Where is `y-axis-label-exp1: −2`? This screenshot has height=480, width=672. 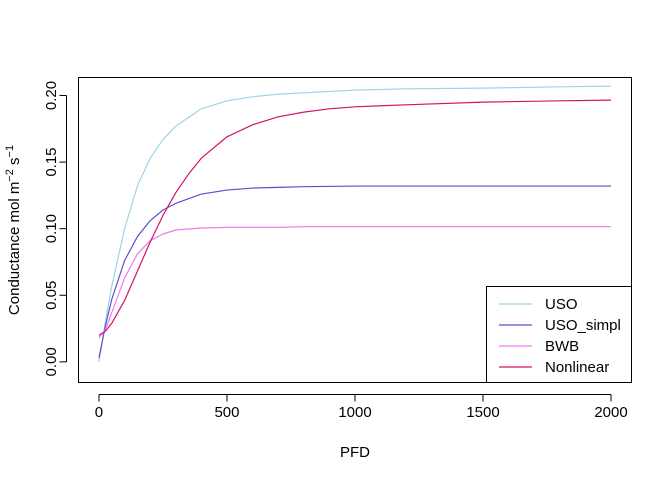
y-axis-label-exp1: −2 is located at coordinates (10, 175).